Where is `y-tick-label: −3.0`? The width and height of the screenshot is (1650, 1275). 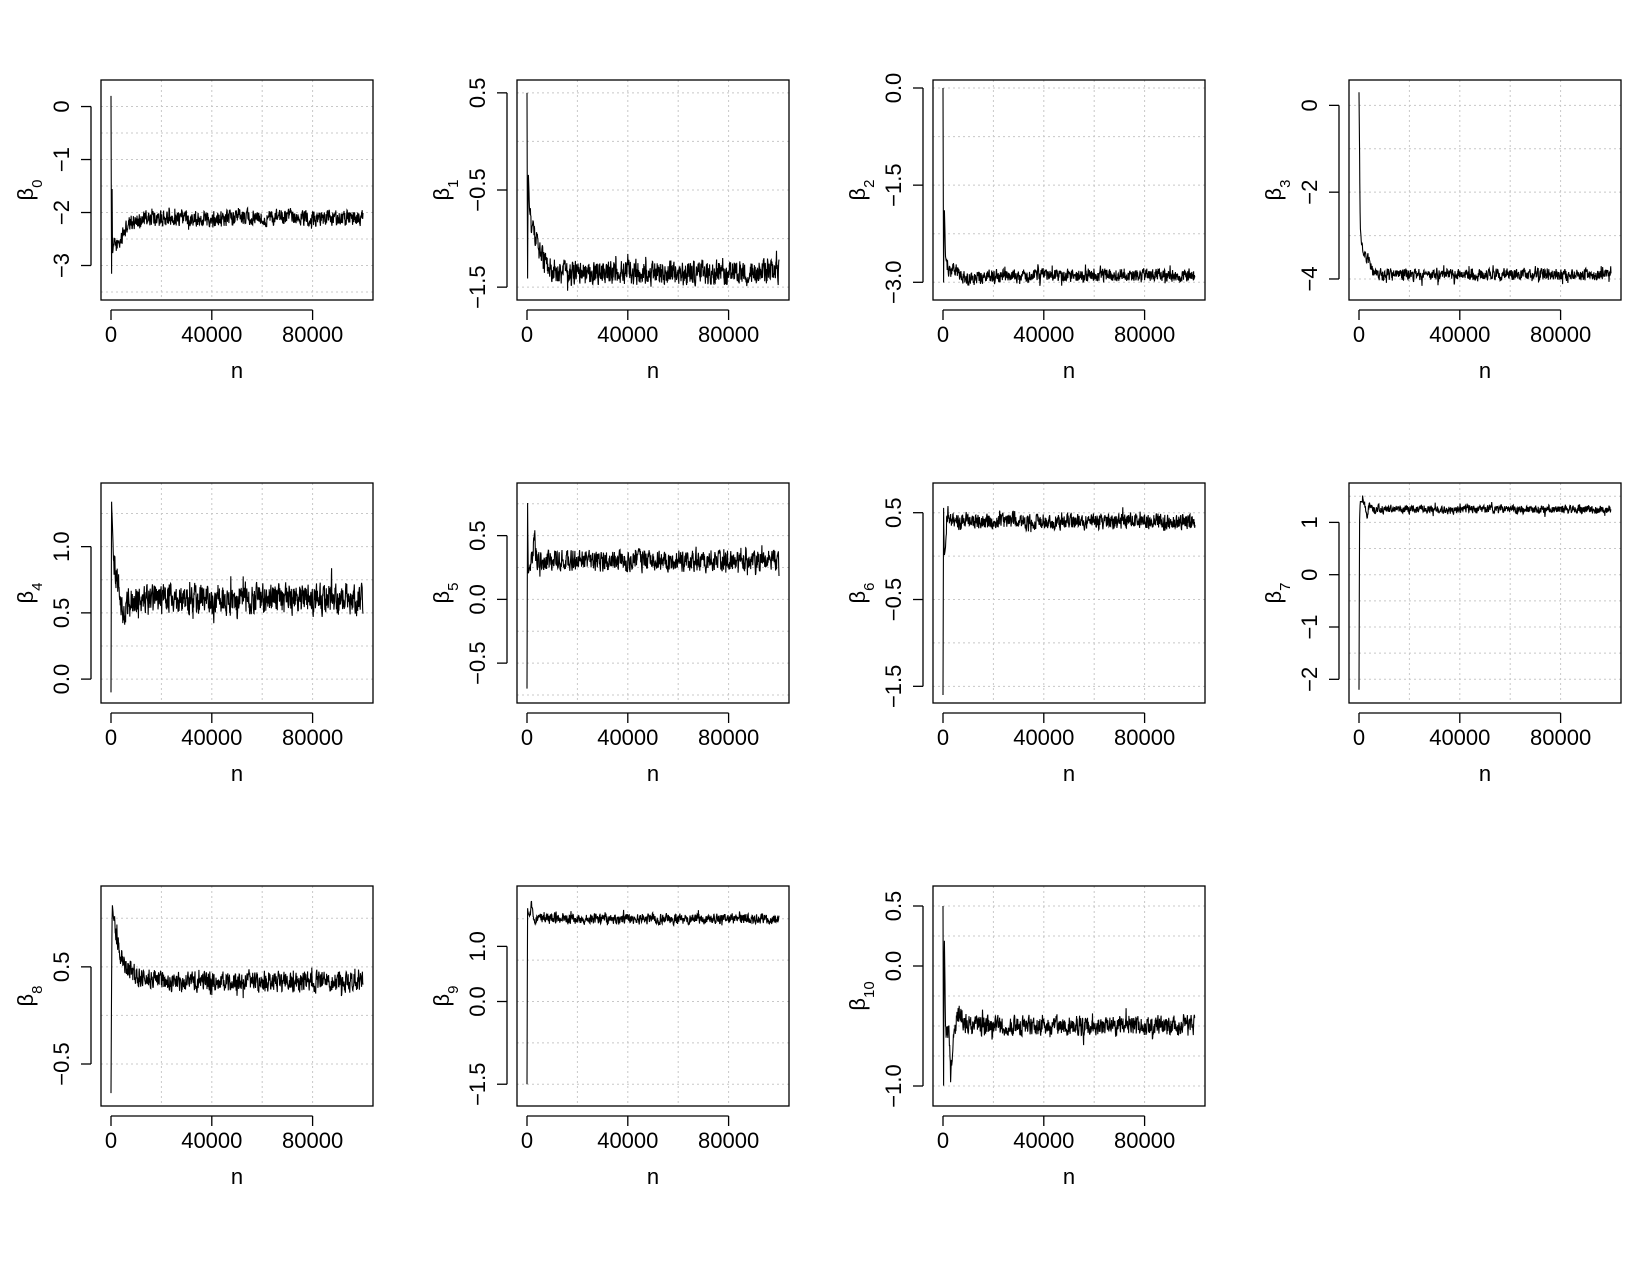
y-tick-label: −3.0 is located at coordinates (893, 282).